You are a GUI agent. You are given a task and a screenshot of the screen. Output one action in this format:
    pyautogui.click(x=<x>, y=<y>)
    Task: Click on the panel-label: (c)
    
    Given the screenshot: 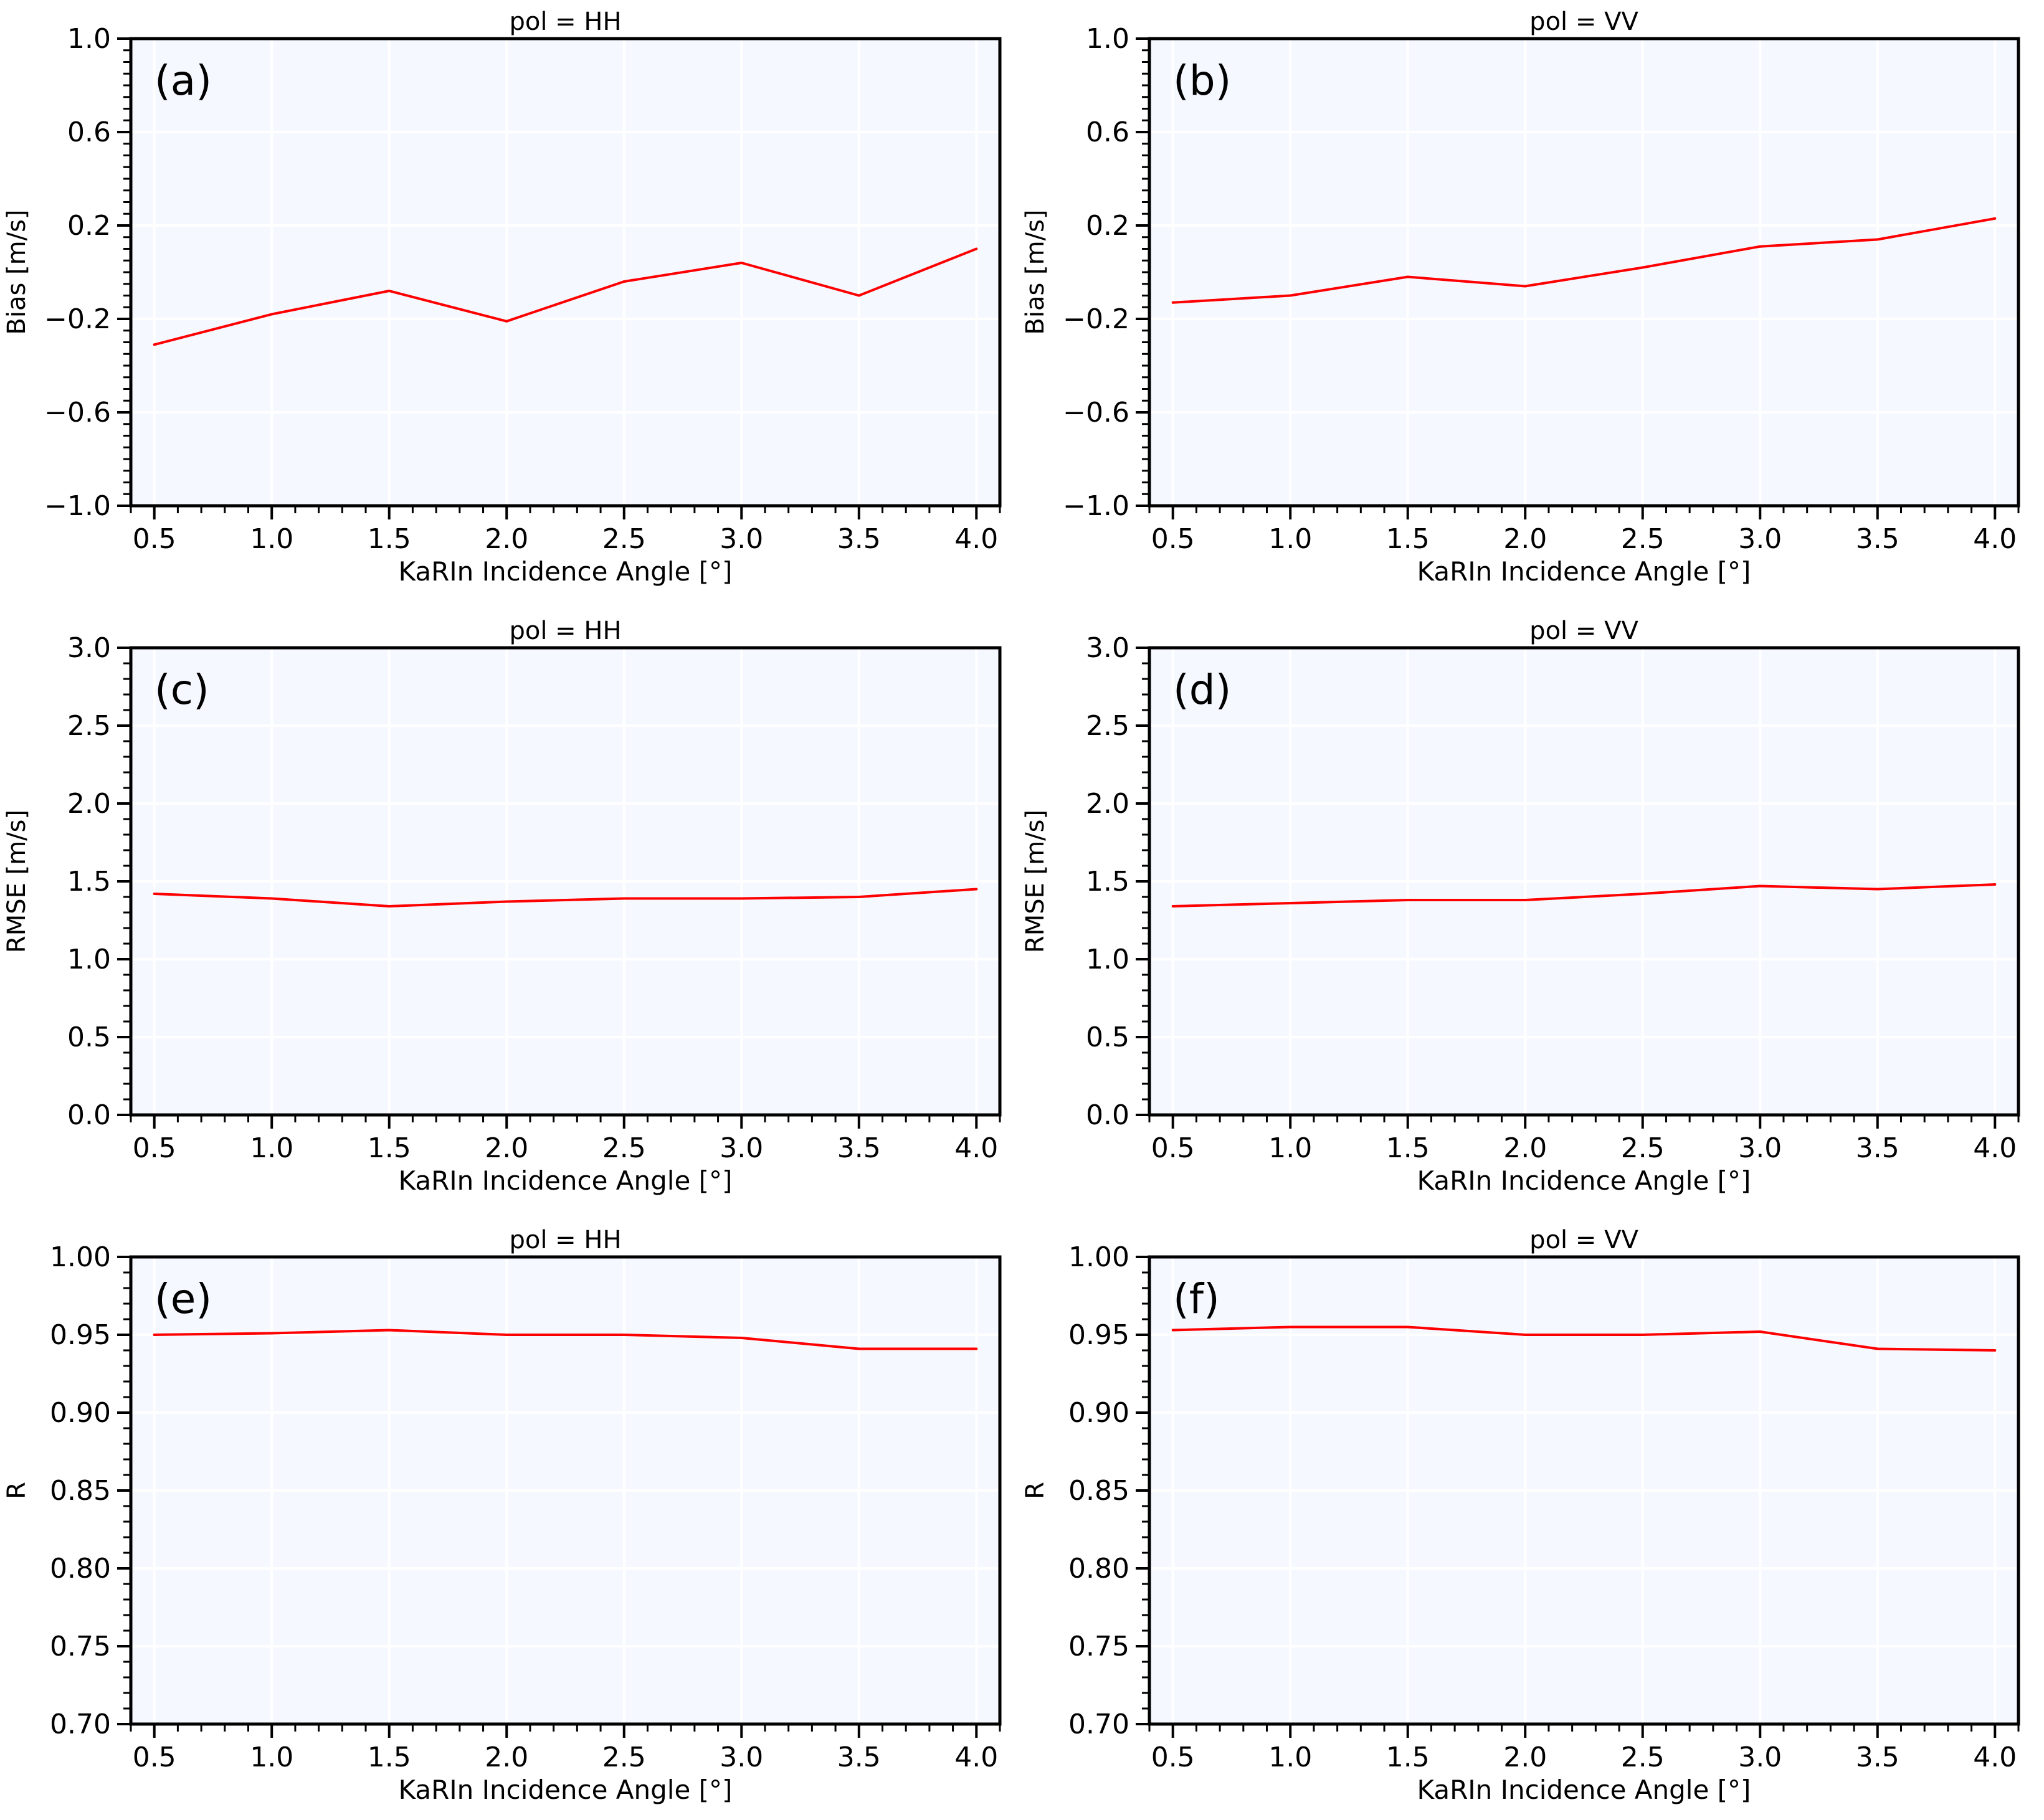 What is the action you would take?
    pyautogui.click(x=181, y=690)
    